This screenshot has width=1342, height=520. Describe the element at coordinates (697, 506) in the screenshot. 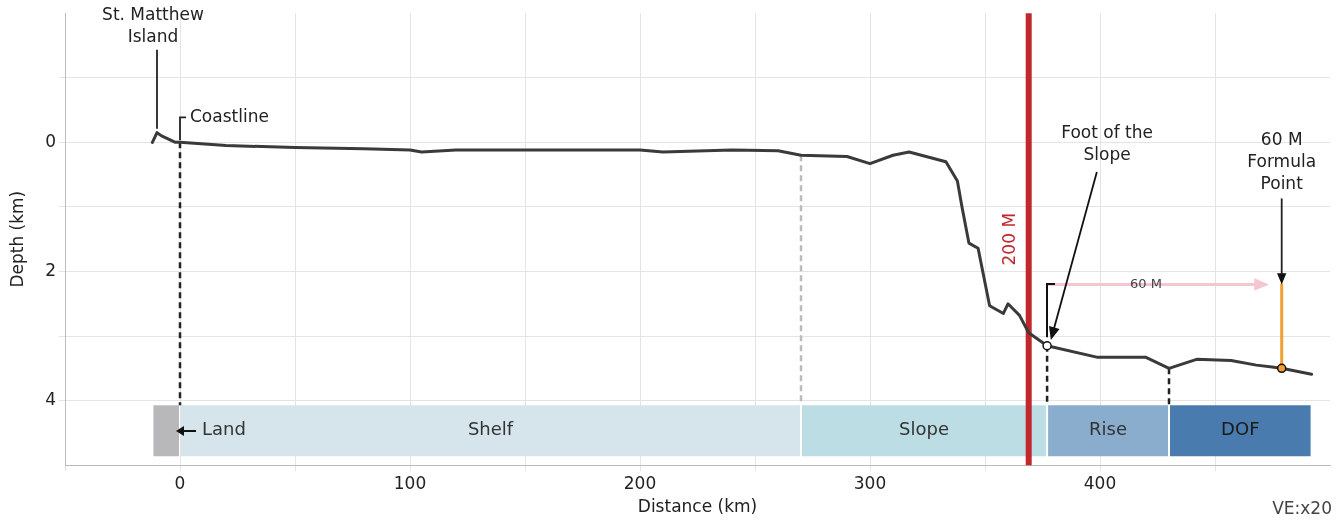

I see `x-axis-title: Distance (km)` at that location.